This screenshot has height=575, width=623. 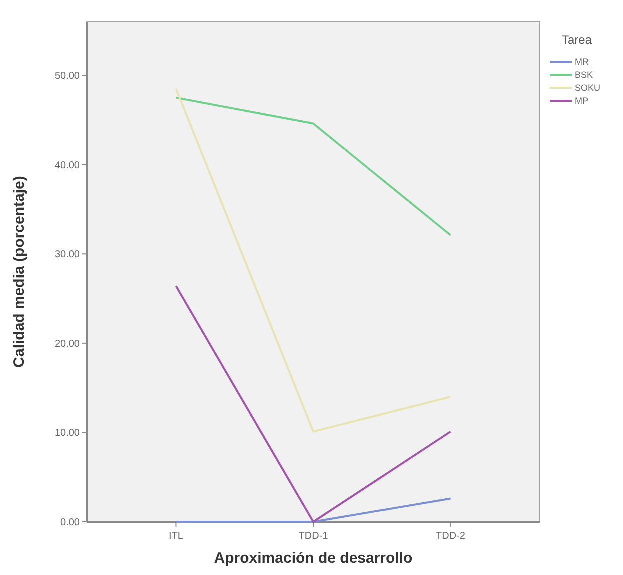 I want to click on y-tick-label: 20.00, so click(x=67, y=344).